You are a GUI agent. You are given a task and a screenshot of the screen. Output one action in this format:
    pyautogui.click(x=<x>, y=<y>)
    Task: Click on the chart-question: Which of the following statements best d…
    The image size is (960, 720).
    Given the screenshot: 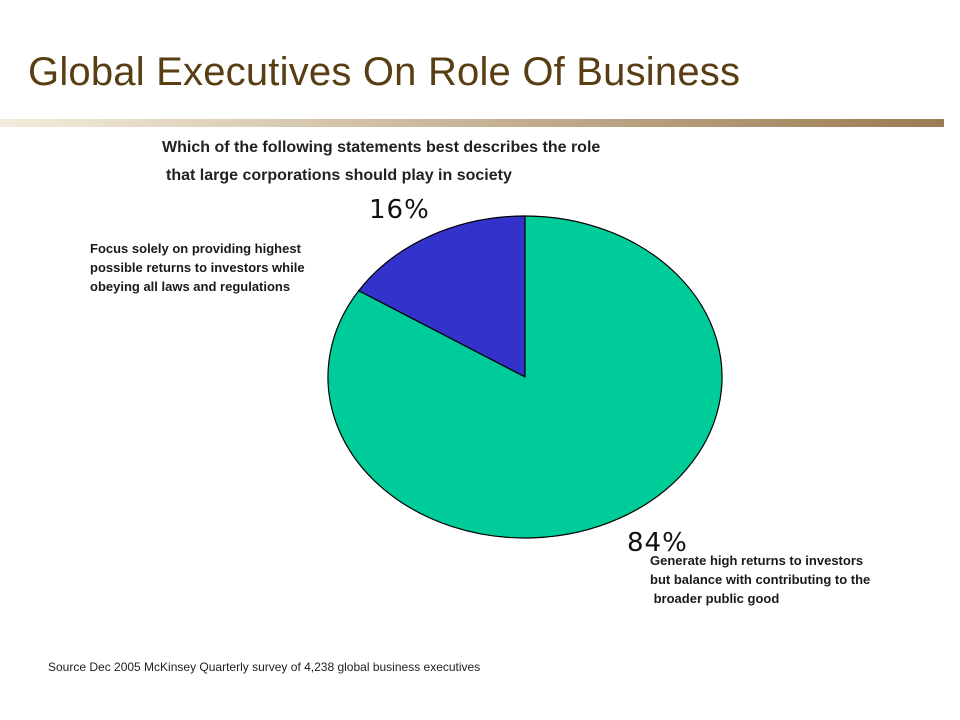 What is the action you would take?
    pyautogui.click(x=381, y=162)
    